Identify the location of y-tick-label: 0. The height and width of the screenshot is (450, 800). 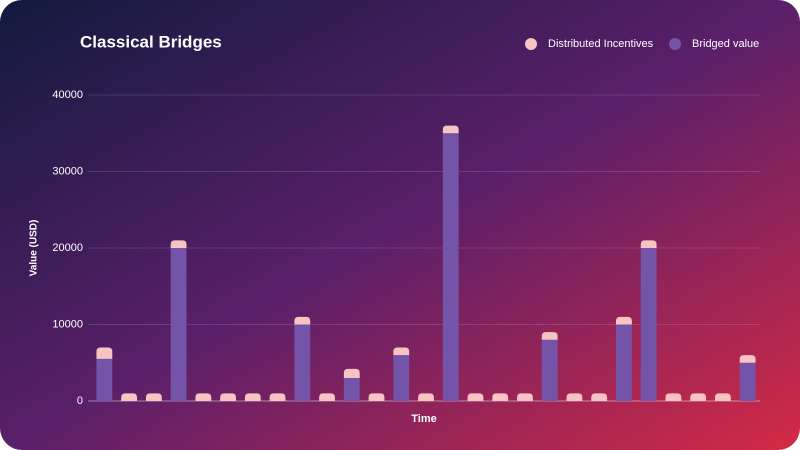
(80, 401).